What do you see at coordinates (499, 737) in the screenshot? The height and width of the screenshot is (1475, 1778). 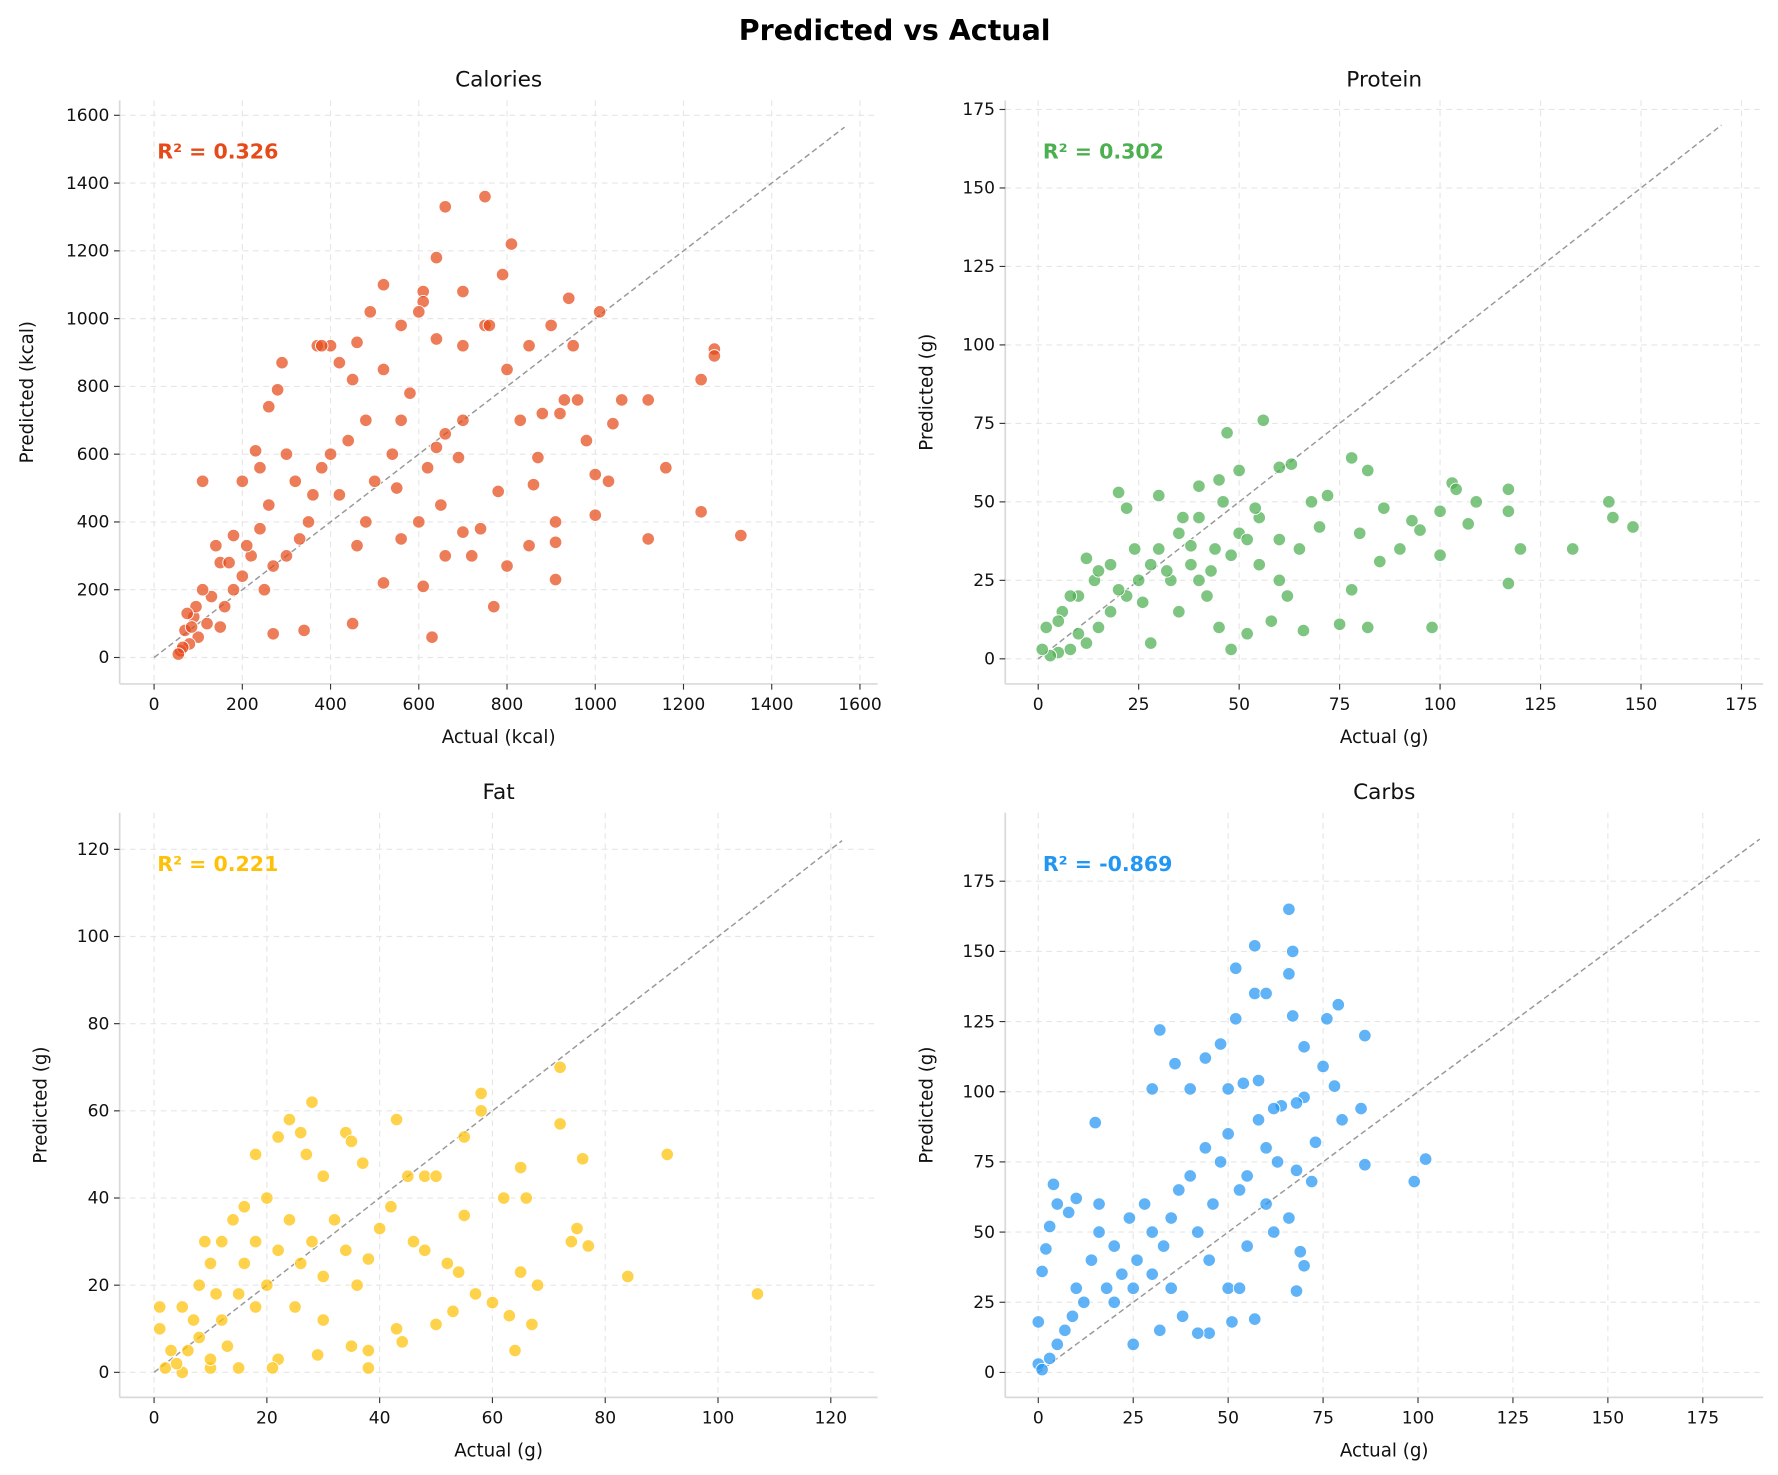 I see `x-axis-label: Actual (kcal)` at bounding box center [499, 737].